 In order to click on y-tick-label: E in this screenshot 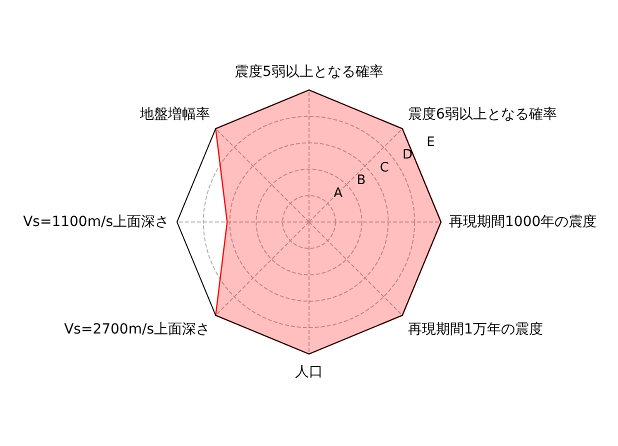, I will do `click(430, 142)`.